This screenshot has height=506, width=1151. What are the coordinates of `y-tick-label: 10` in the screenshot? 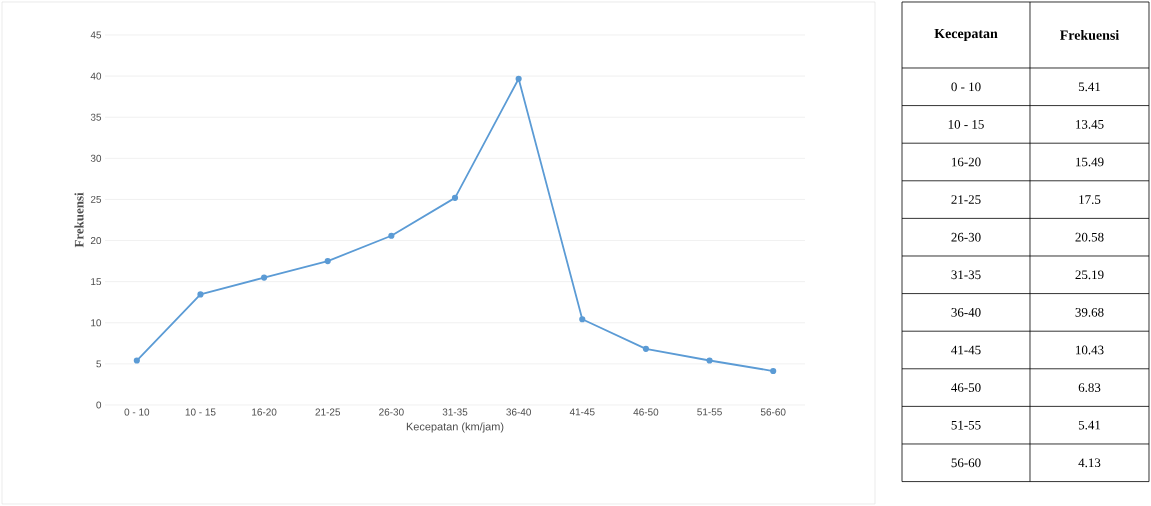 It's located at (96, 323).